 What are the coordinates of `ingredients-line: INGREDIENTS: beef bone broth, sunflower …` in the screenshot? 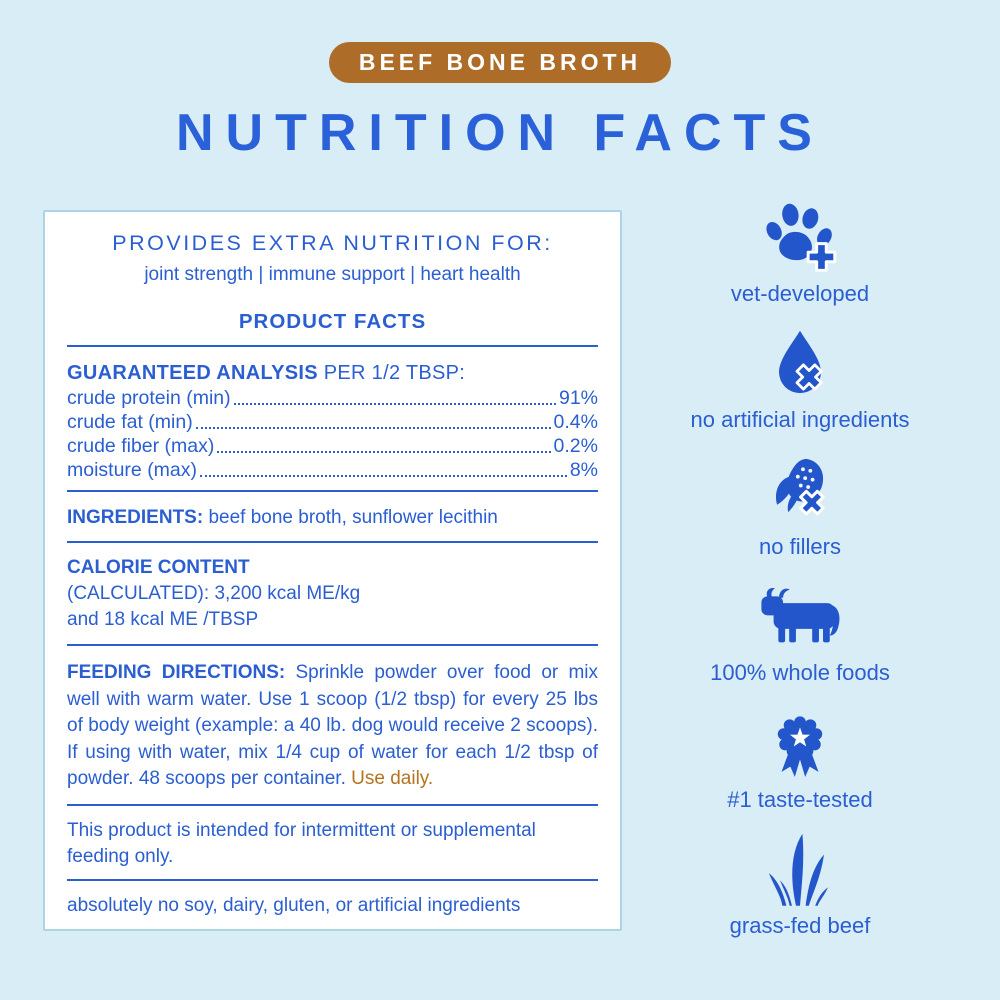 It's located at (332, 517).